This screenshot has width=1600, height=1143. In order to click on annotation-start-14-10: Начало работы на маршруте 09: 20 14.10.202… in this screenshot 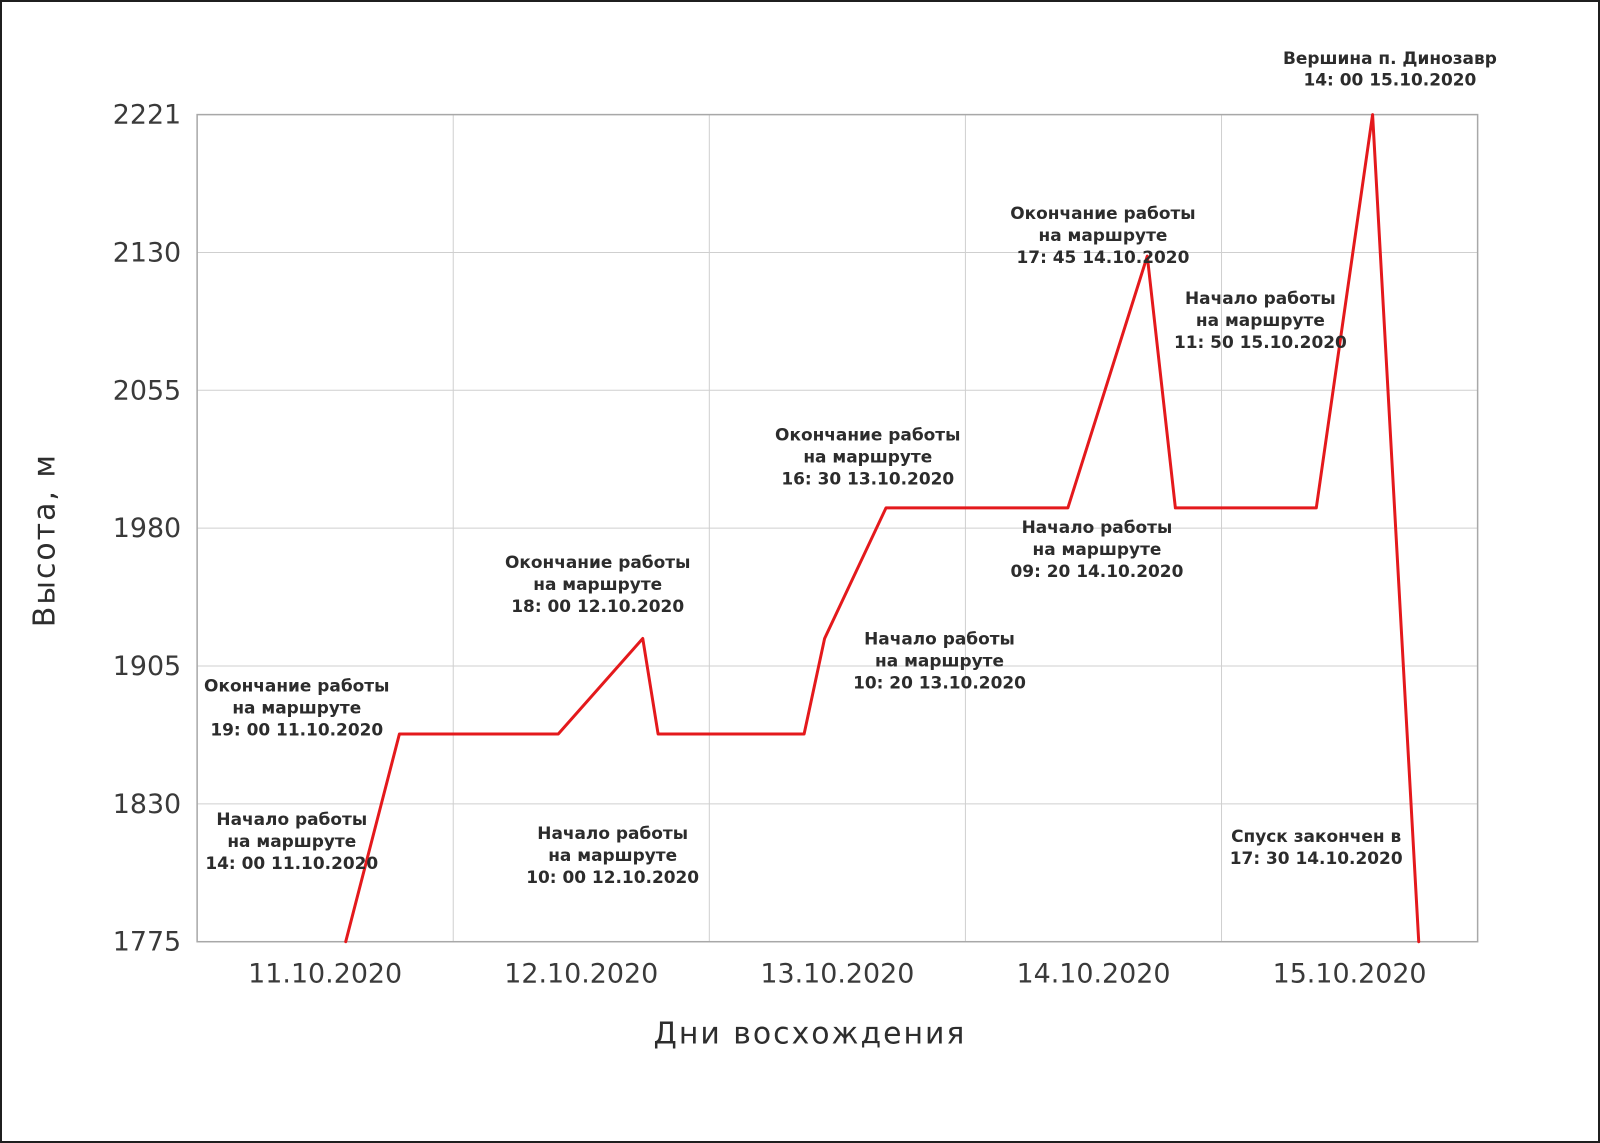, I will do `click(1097, 549)`.